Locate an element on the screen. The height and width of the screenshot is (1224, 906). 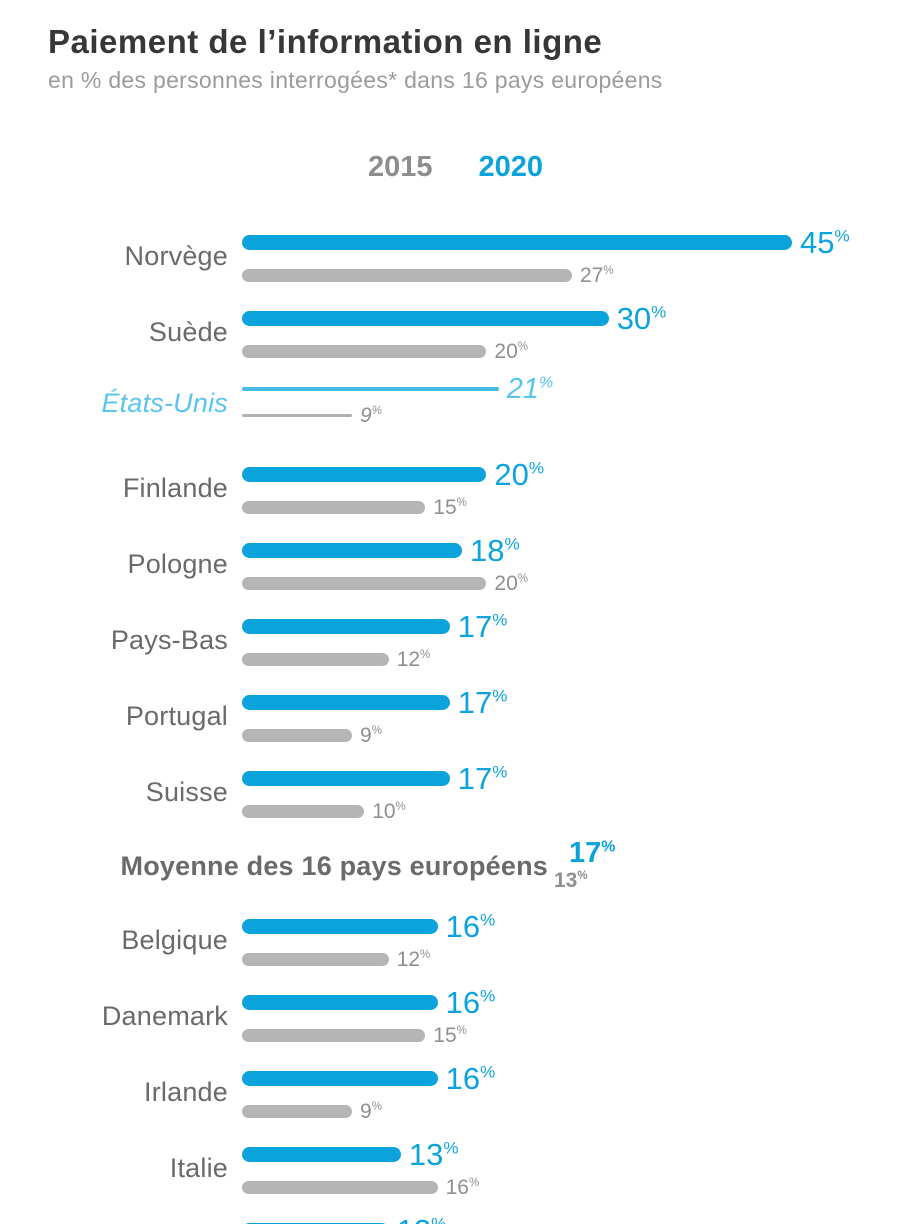
average-row: Moyenne des 16 pays européens 17% 13% is located at coordinates (453, 863).